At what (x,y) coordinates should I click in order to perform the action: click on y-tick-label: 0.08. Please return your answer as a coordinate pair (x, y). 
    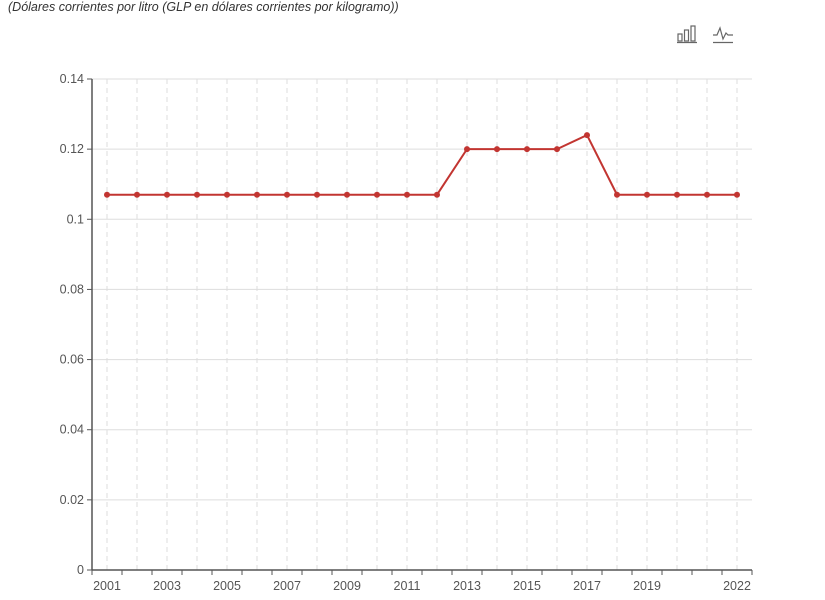
    Looking at the image, I should click on (72, 289).